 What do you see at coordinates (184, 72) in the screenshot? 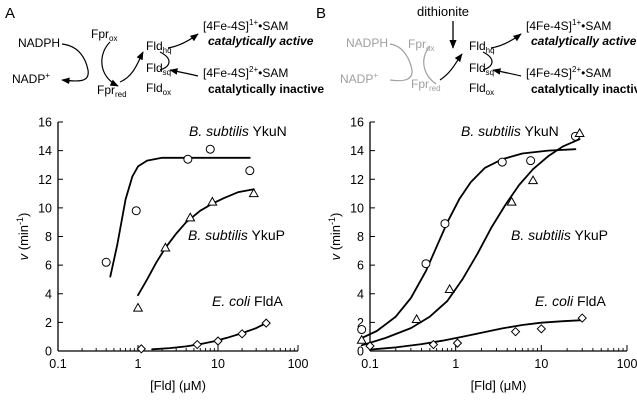
I see `scheme-a-arc-fld-inactive` at bounding box center [184, 72].